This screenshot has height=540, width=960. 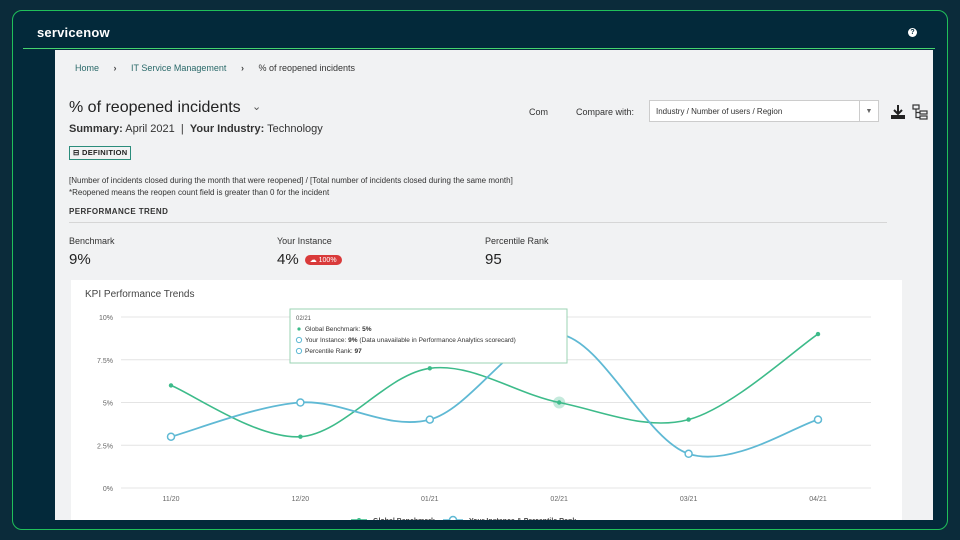 I want to click on breadcrumb-current: % of reopened incidents, so click(x=307, y=68).